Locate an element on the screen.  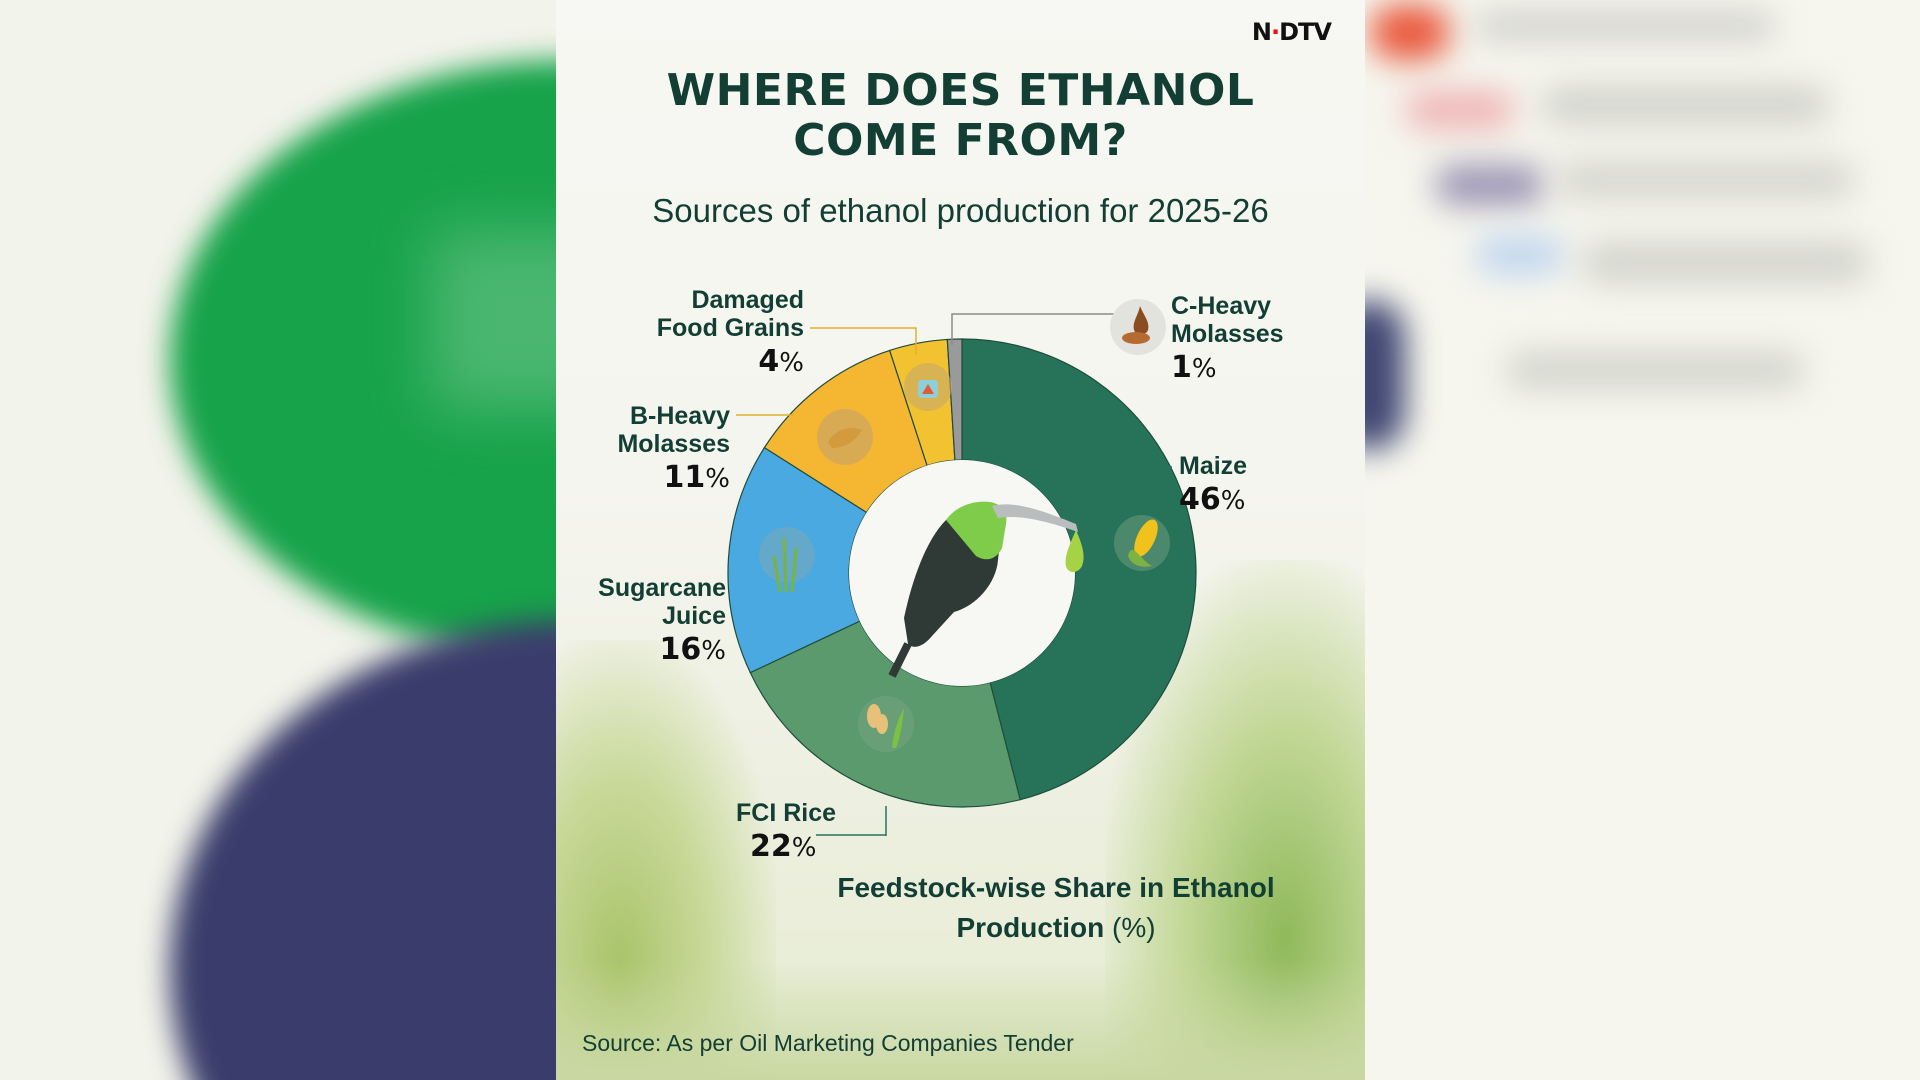
blurred-highlight is located at coordinates (493, 320).